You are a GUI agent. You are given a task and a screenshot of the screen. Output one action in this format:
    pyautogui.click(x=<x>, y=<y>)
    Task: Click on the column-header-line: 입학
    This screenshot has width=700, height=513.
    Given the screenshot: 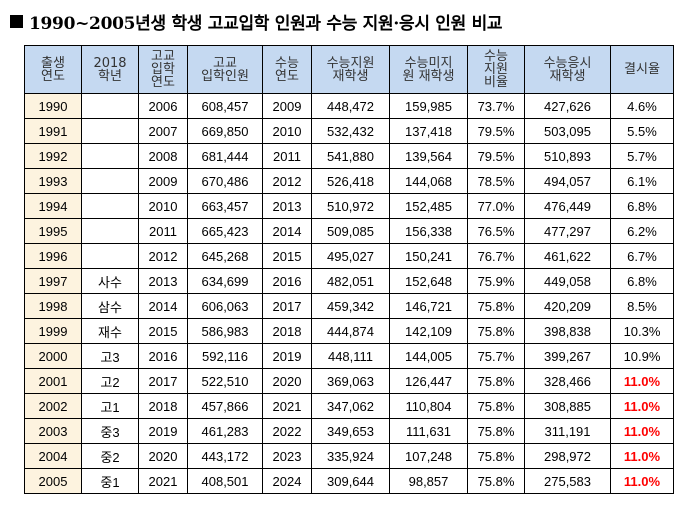 What is the action you would take?
    pyautogui.click(x=163, y=69)
    